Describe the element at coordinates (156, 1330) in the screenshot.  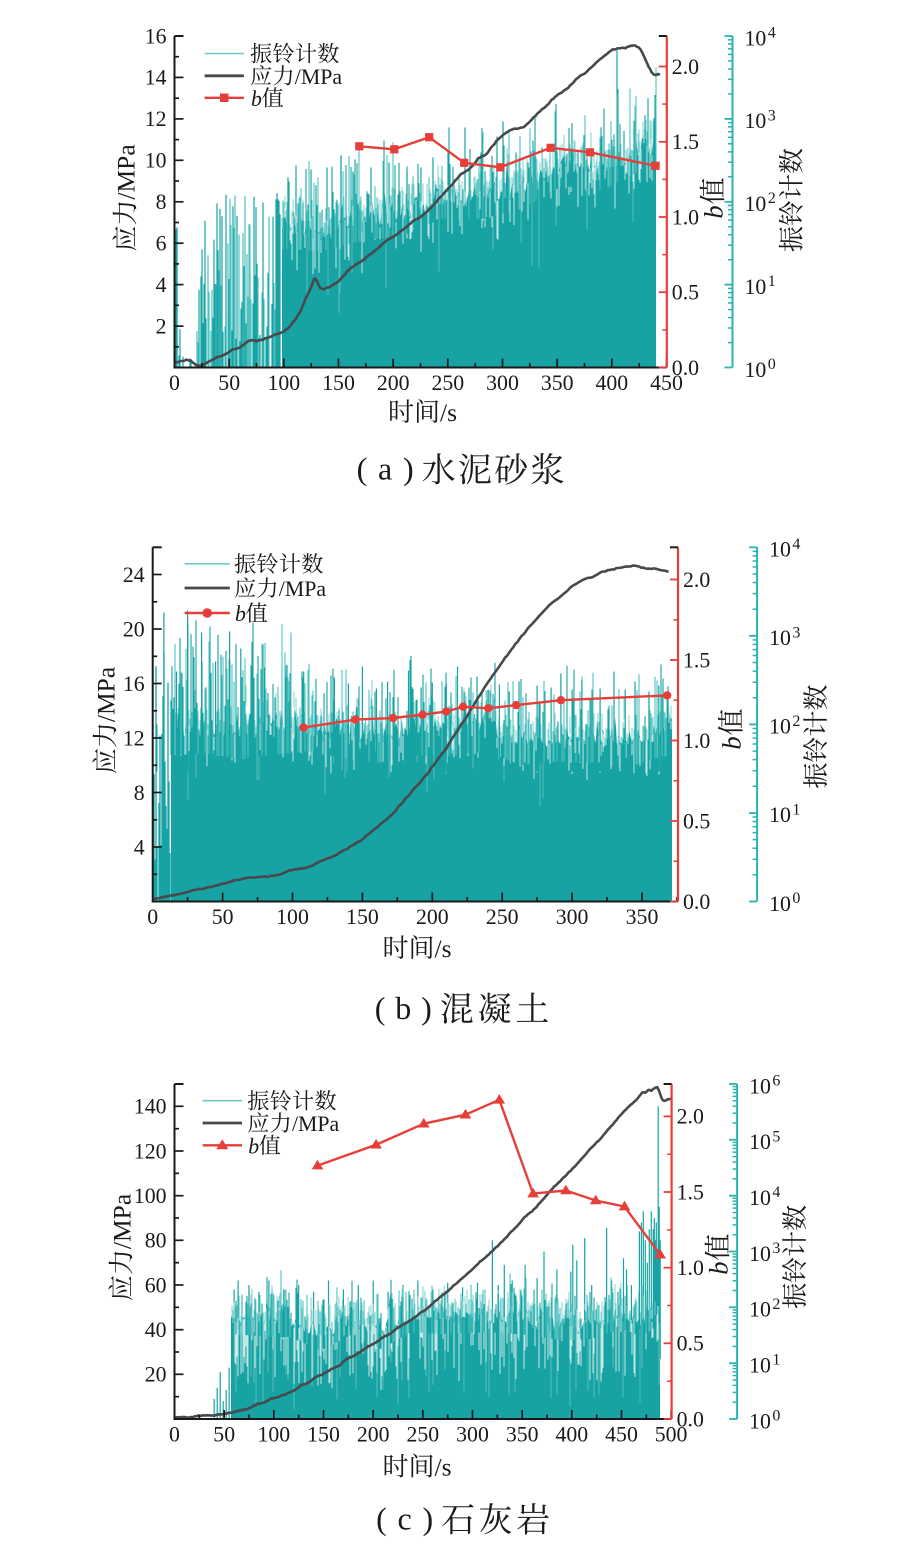
I see `svg-text: 40` at that location.